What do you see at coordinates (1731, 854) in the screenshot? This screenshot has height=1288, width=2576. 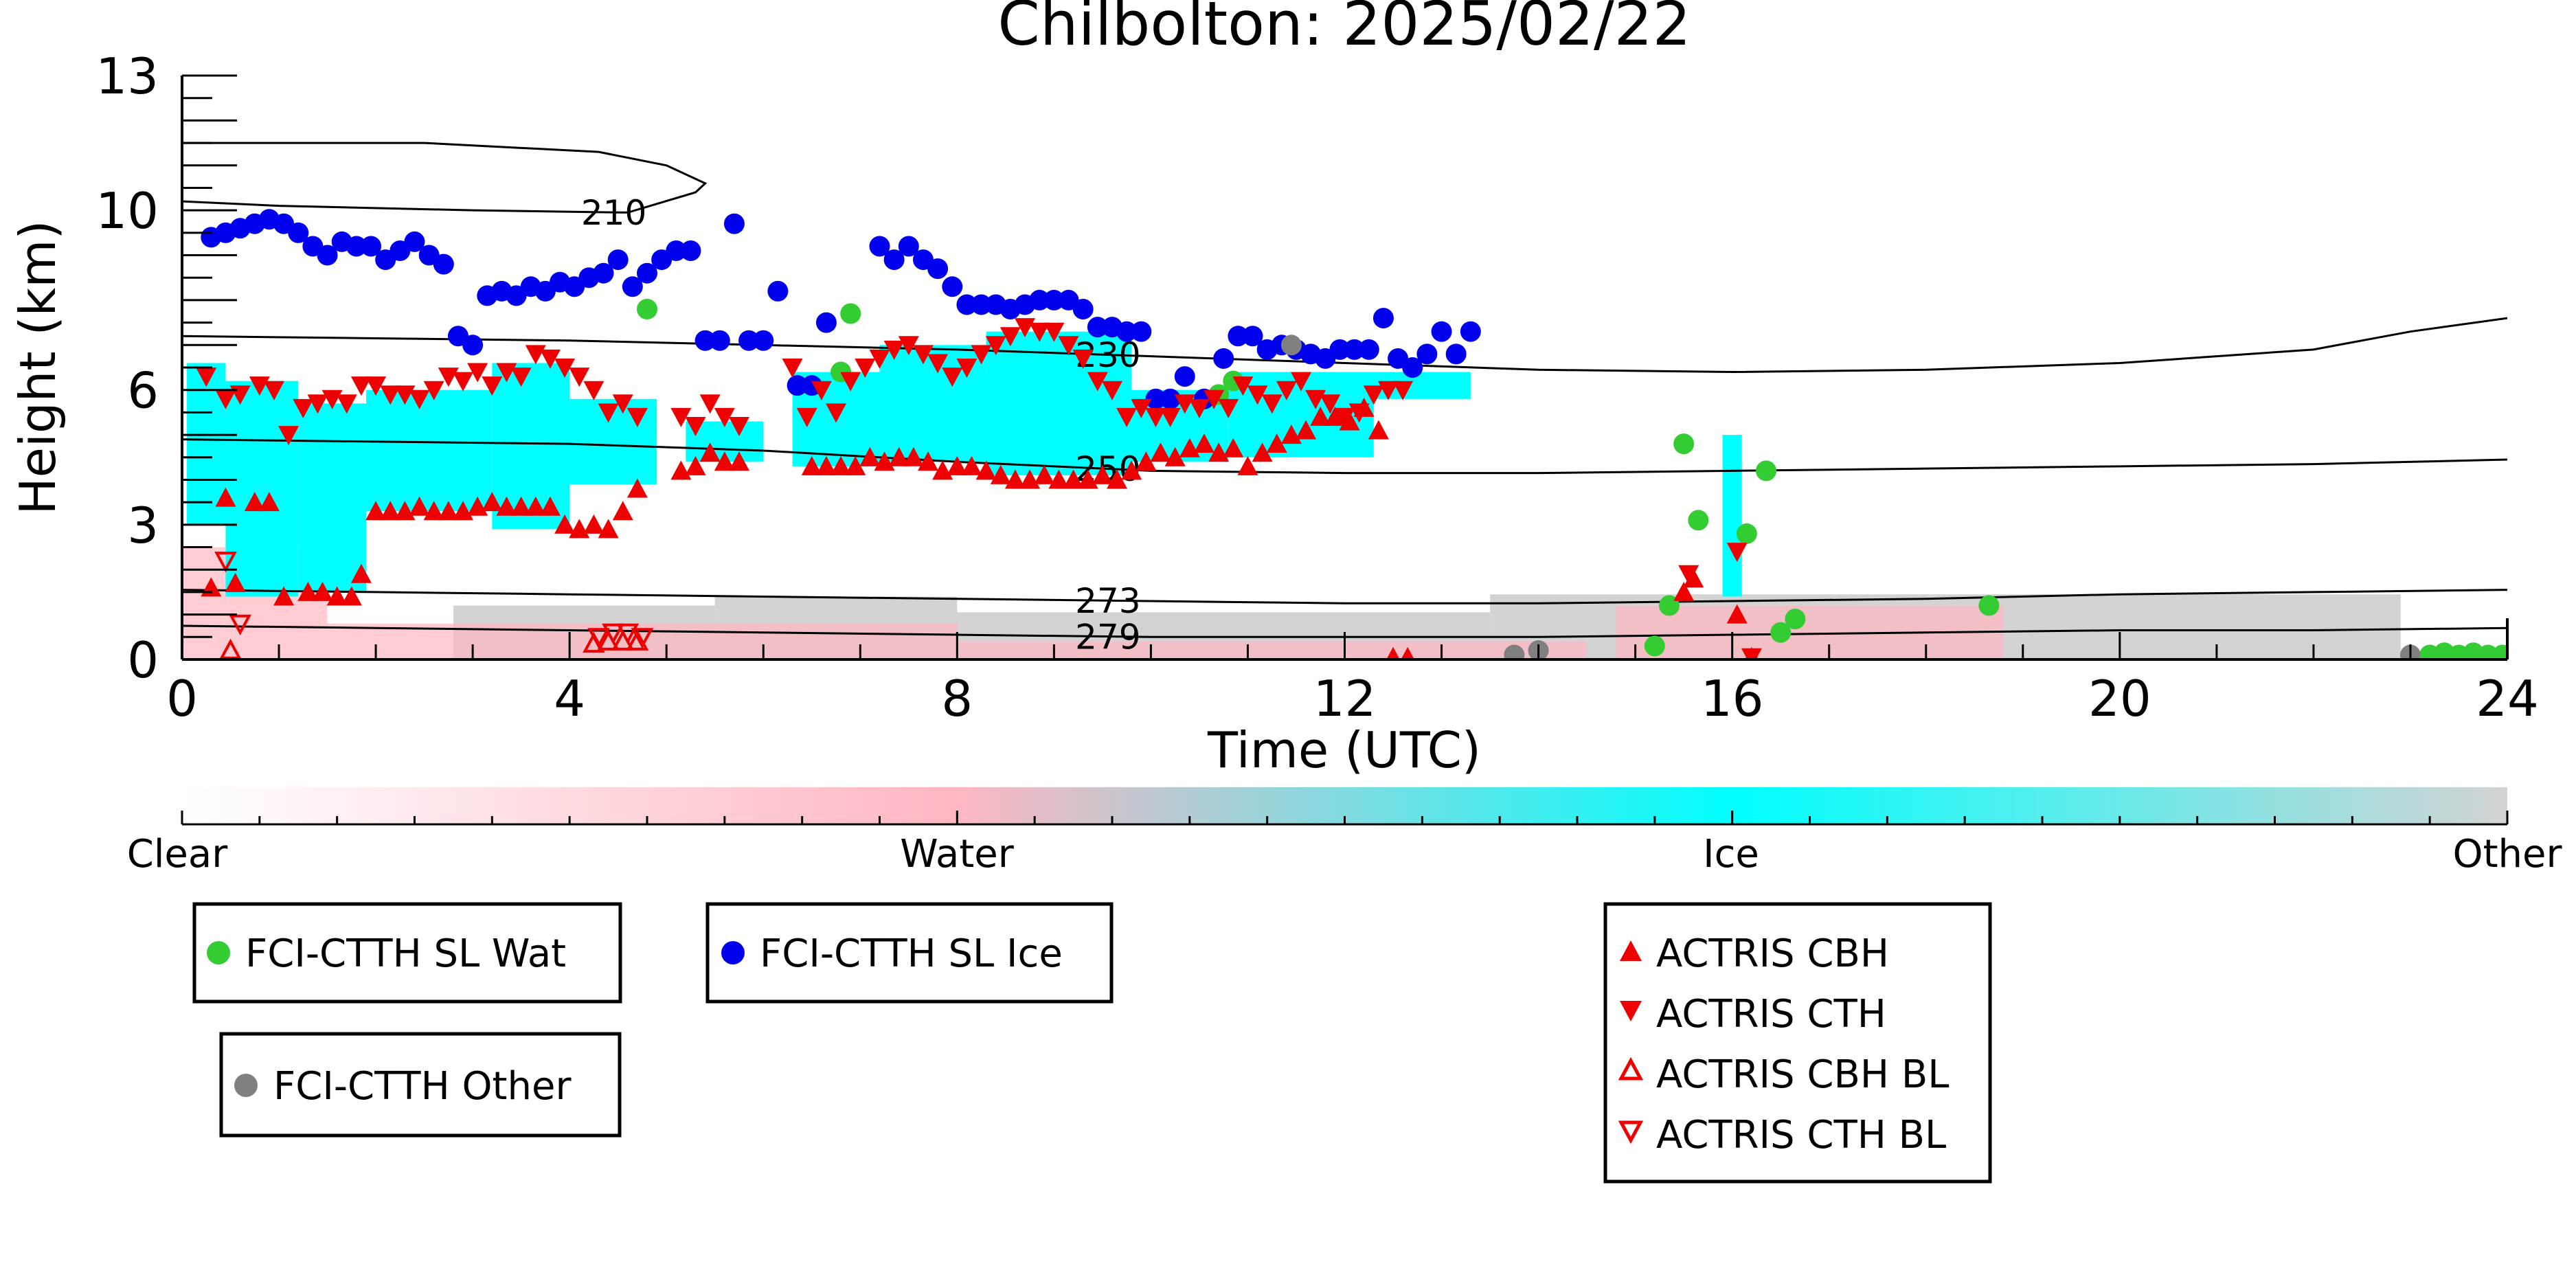 I see `colorbar-label-ice: Ice` at bounding box center [1731, 854].